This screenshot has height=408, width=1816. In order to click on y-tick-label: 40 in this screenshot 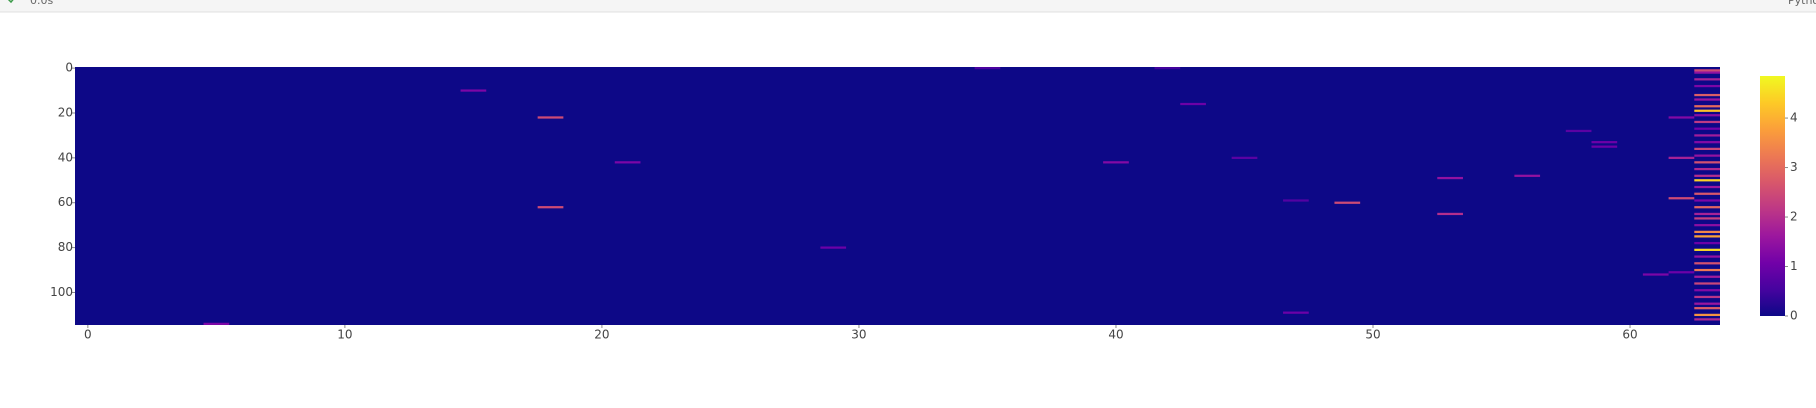, I will do `click(65, 157)`.